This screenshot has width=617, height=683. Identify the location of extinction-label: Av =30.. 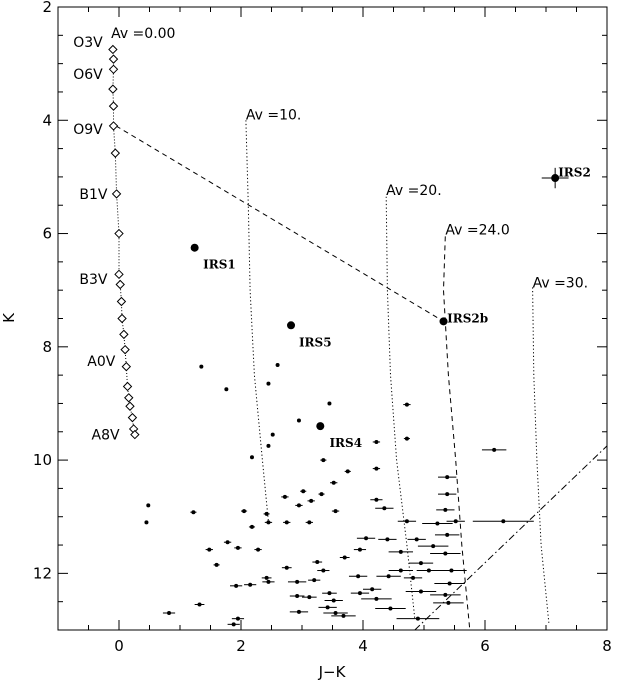
(561, 283).